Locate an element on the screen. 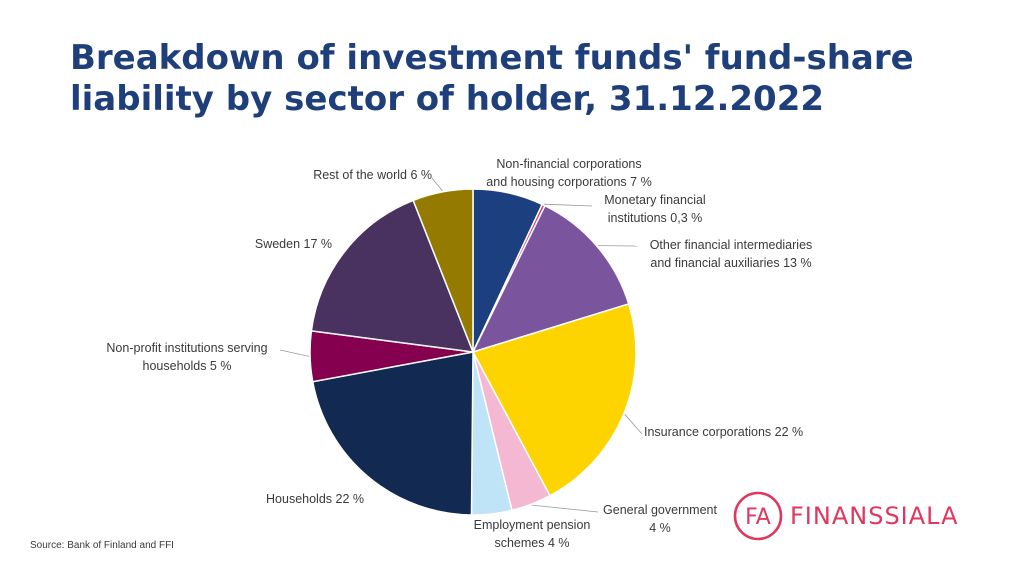 This screenshot has width=1024, height=576. leader-line-rest-of-the-world is located at coordinates (437, 184).